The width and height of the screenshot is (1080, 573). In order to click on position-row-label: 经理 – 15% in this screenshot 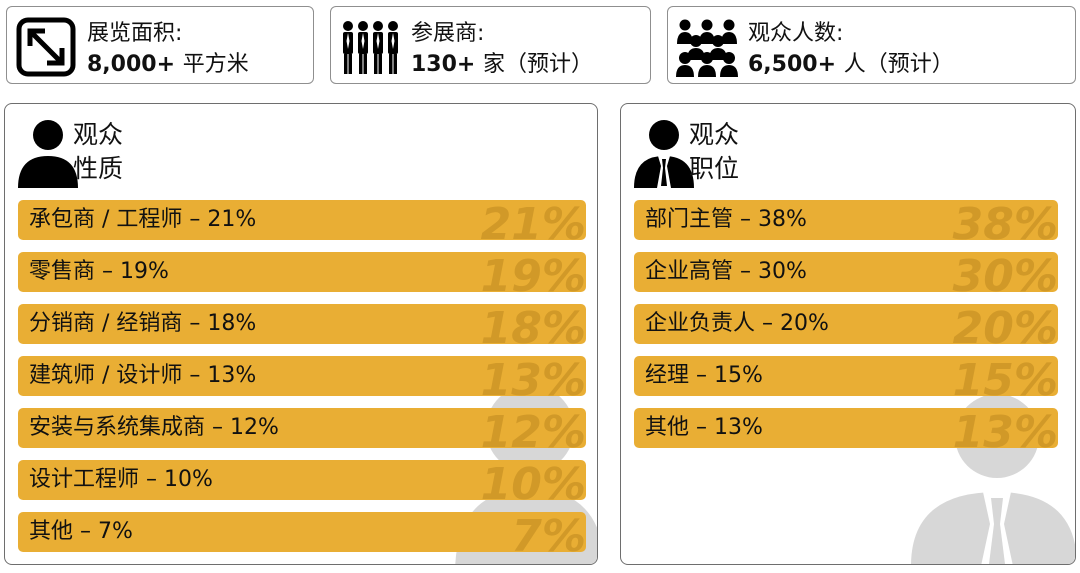, I will do `click(704, 375)`.